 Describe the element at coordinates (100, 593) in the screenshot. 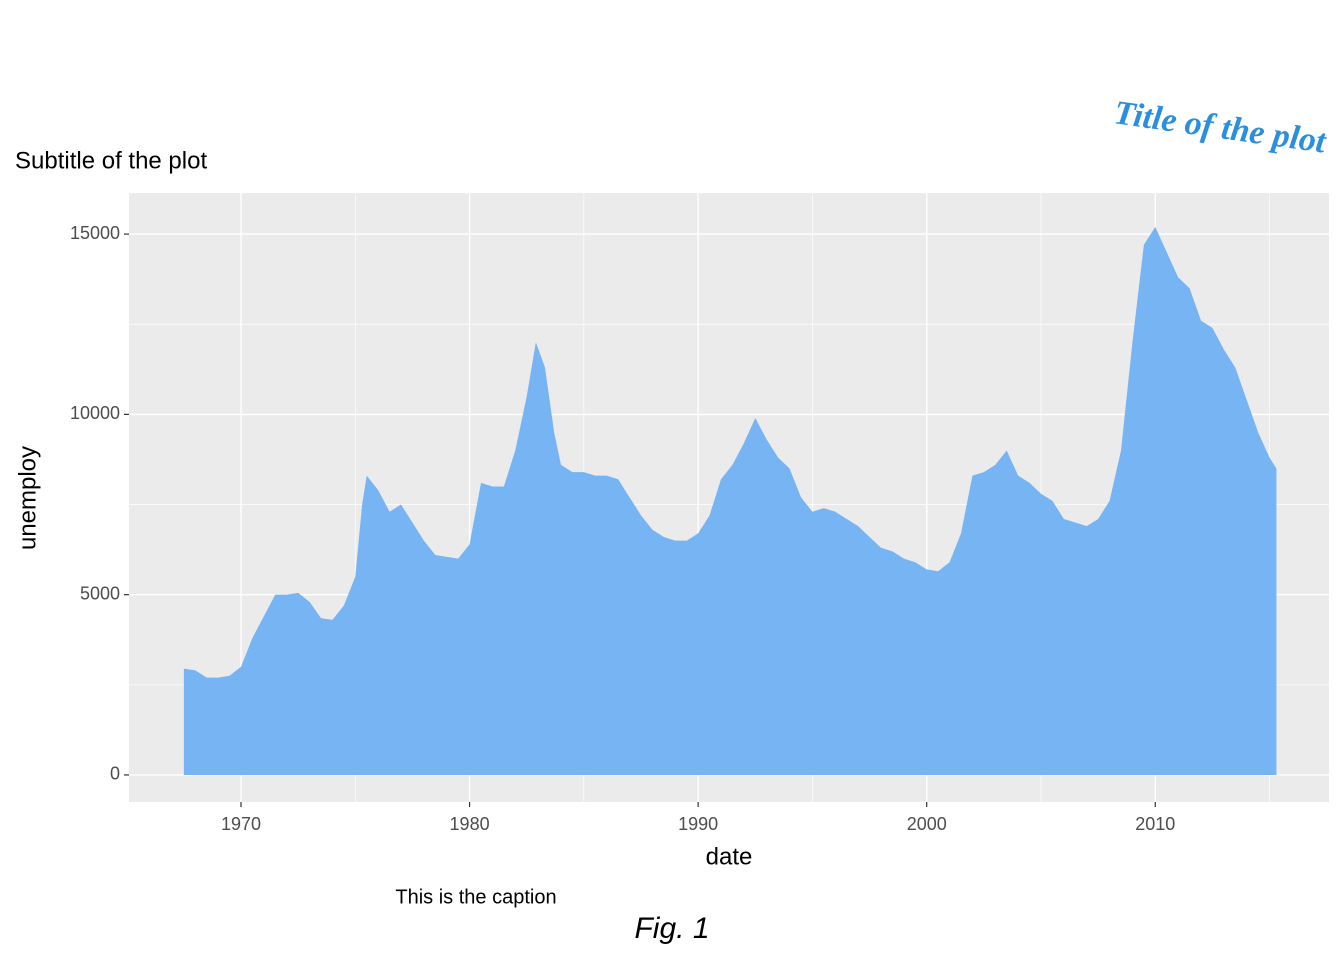

I see `y-tick-label: 5000` at that location.